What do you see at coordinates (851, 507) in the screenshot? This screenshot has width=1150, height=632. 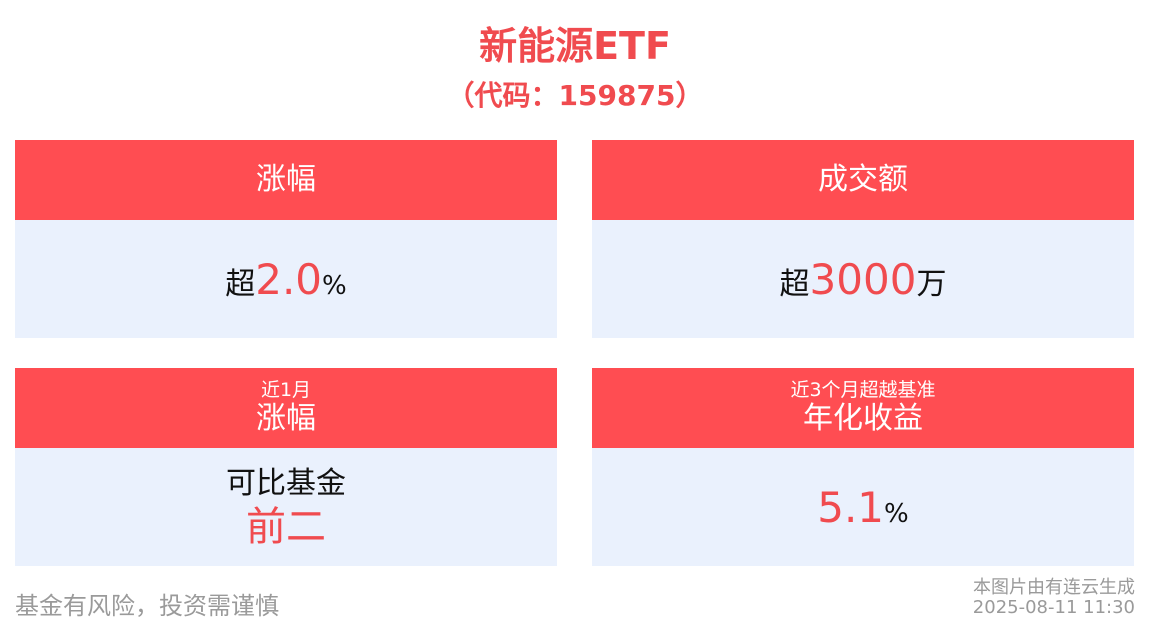 I see `value-number: 5.1` at bounding box center [851, 507].